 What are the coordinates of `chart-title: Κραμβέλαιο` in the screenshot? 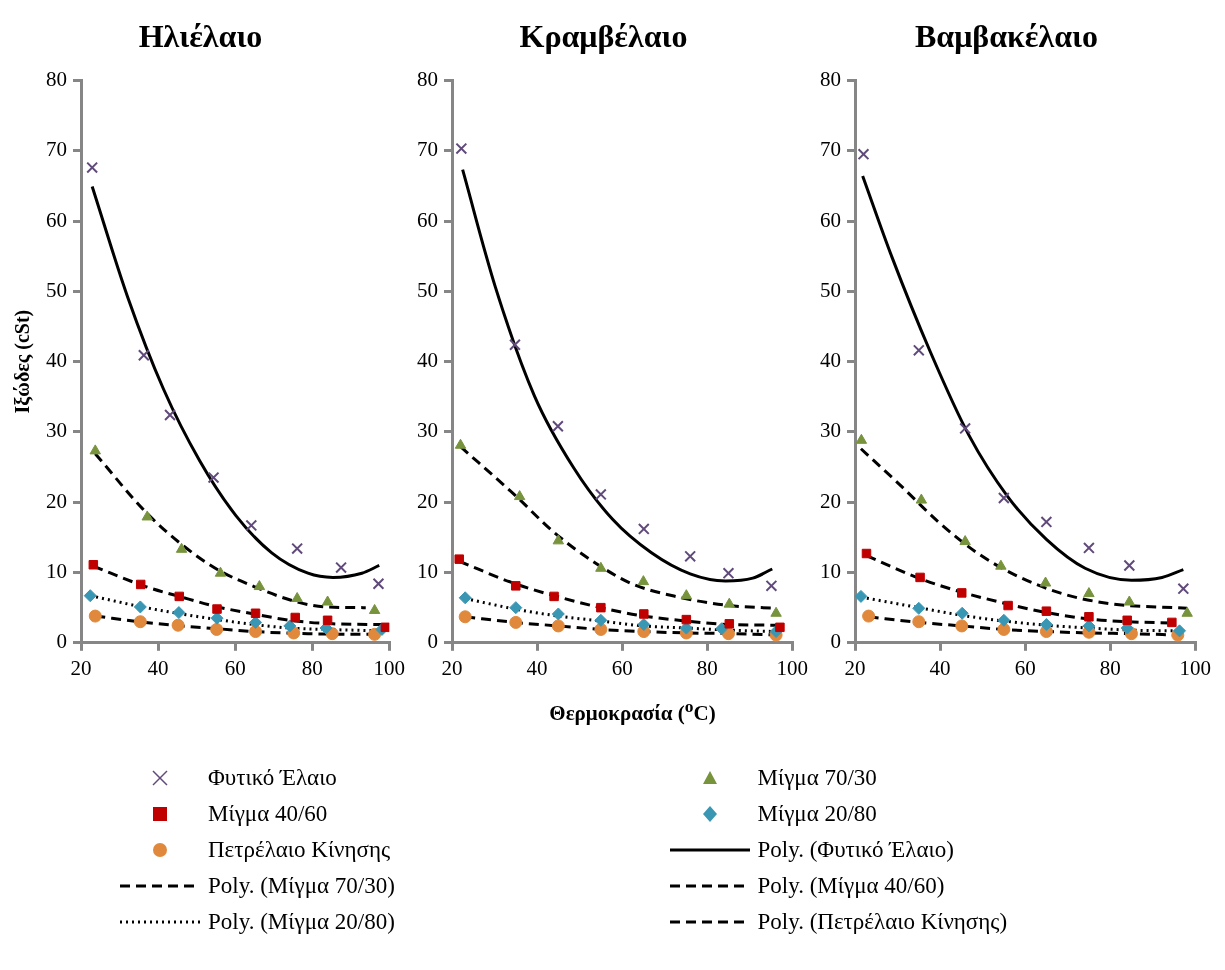 It's located at (603, 36).